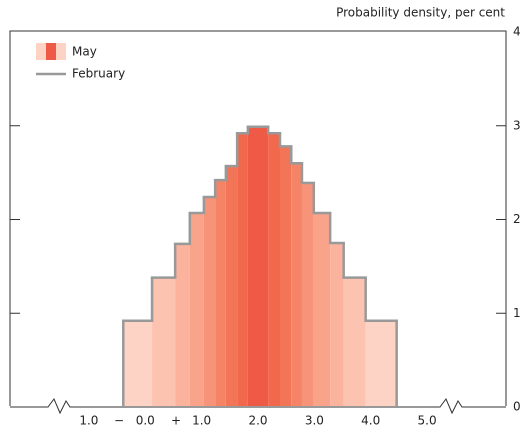  Describe the element at coordinates (517, 407) in the screenshot. I see `y-tick-label: 0` at that location.